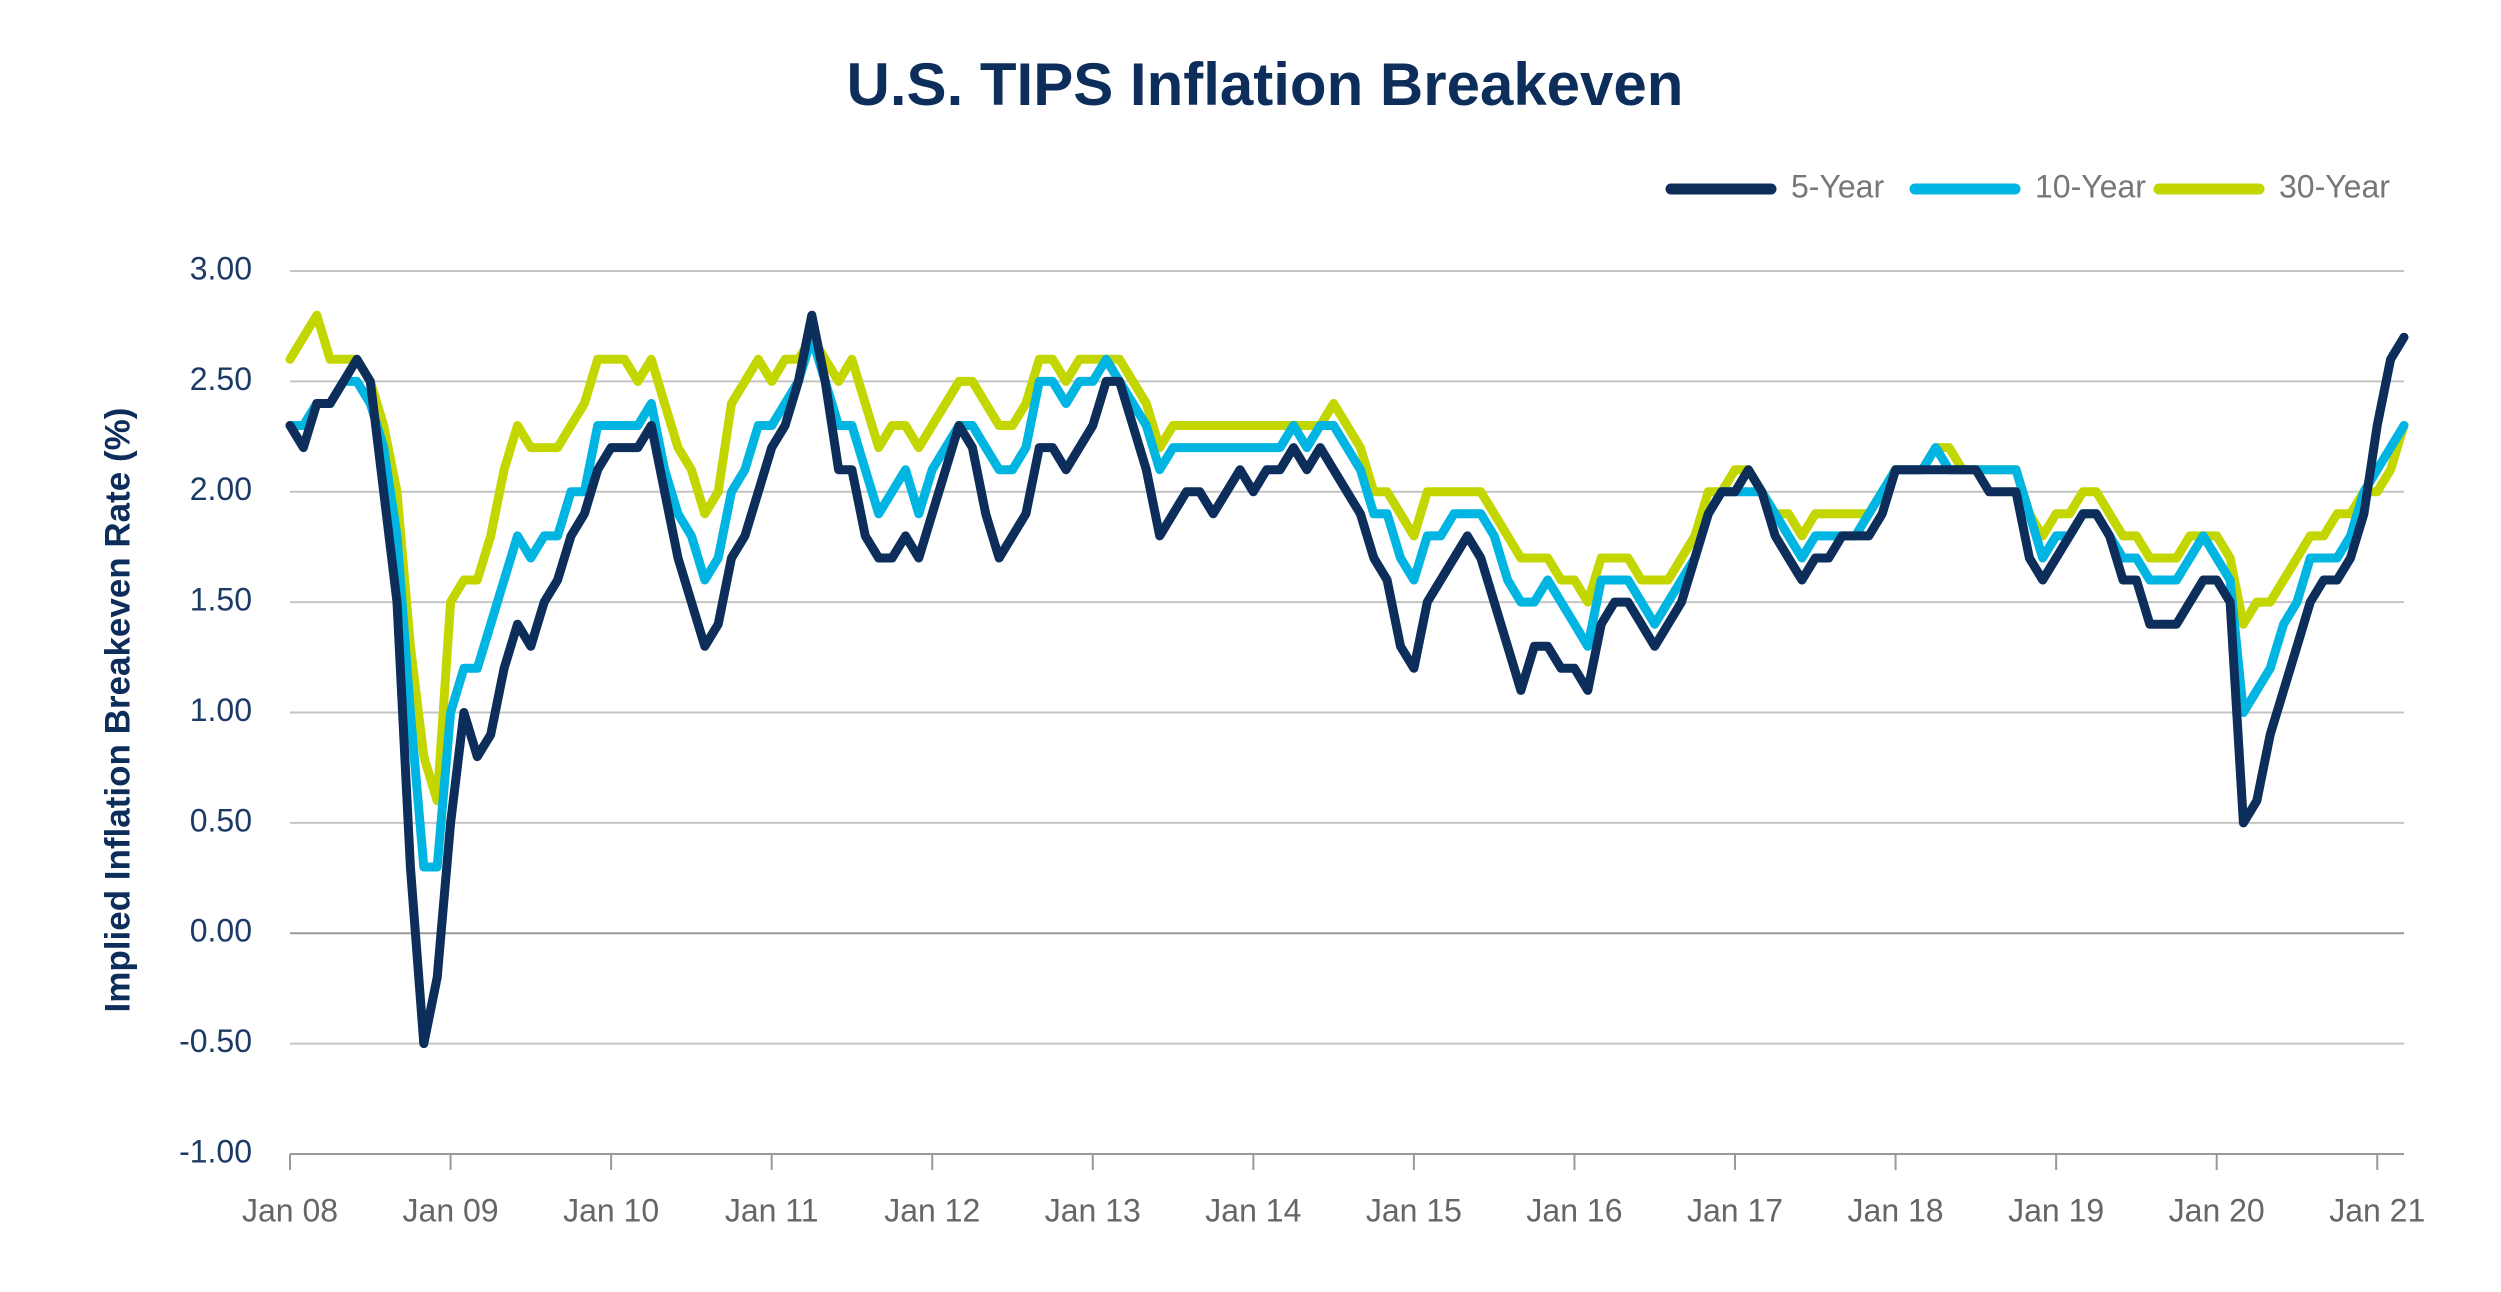 The width and height of the screenshot is (2501, 1292). I want to click on y-tick-label: 1.50, so click(221, 600).